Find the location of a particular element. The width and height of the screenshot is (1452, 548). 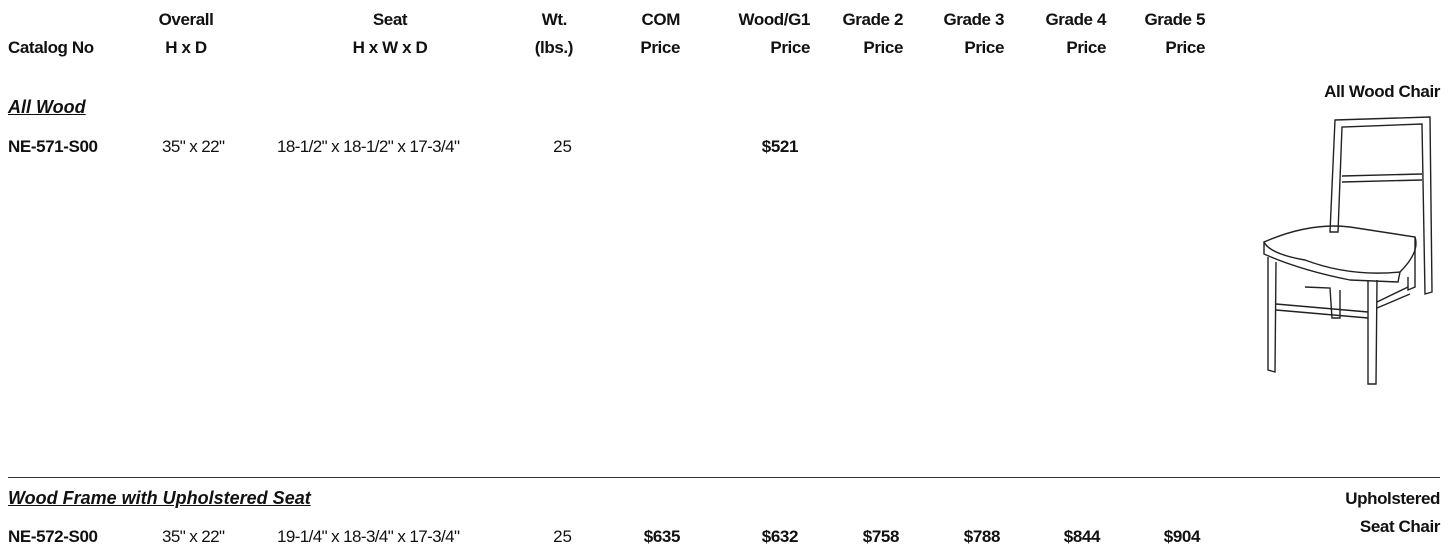

header: COM is located at coordinates (661, 19).